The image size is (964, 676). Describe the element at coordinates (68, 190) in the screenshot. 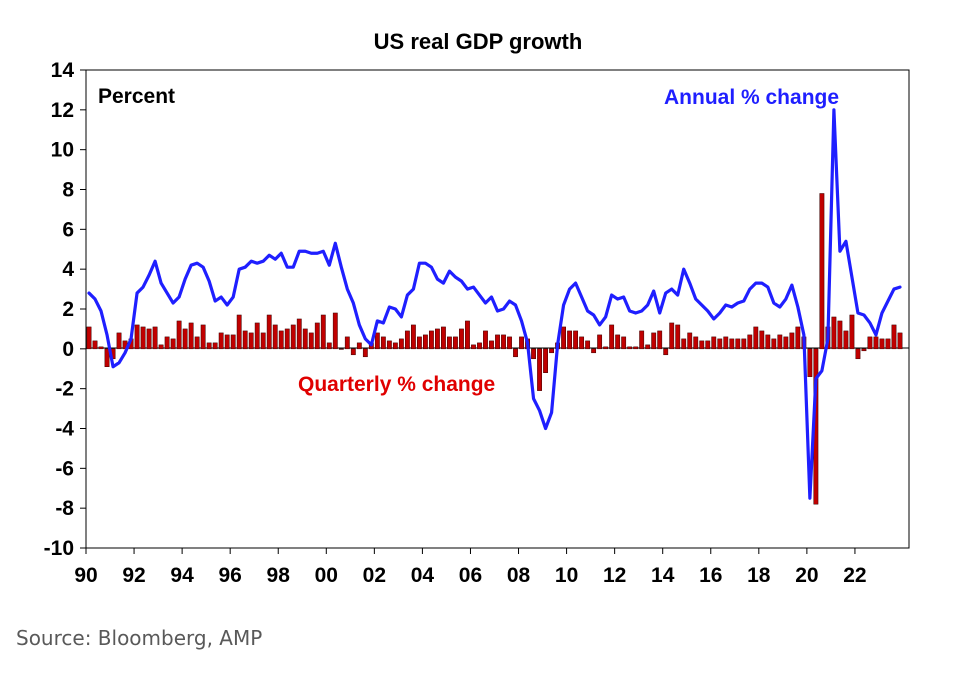

I see `y-tick-label: 8` at that location.